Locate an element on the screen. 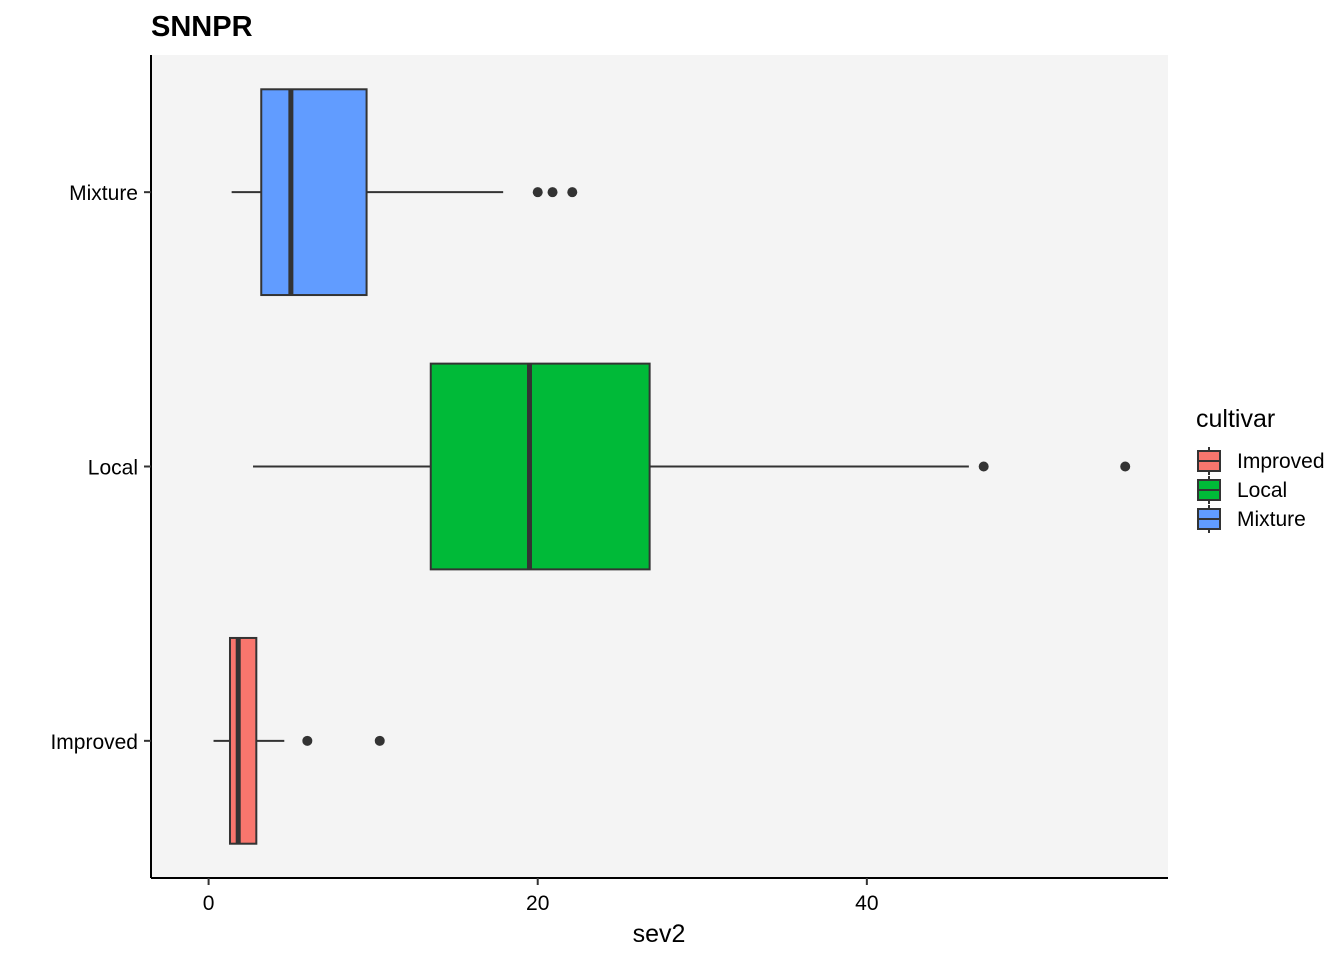  x-tick-label-0: 0 is located at coordinates (209, 903).